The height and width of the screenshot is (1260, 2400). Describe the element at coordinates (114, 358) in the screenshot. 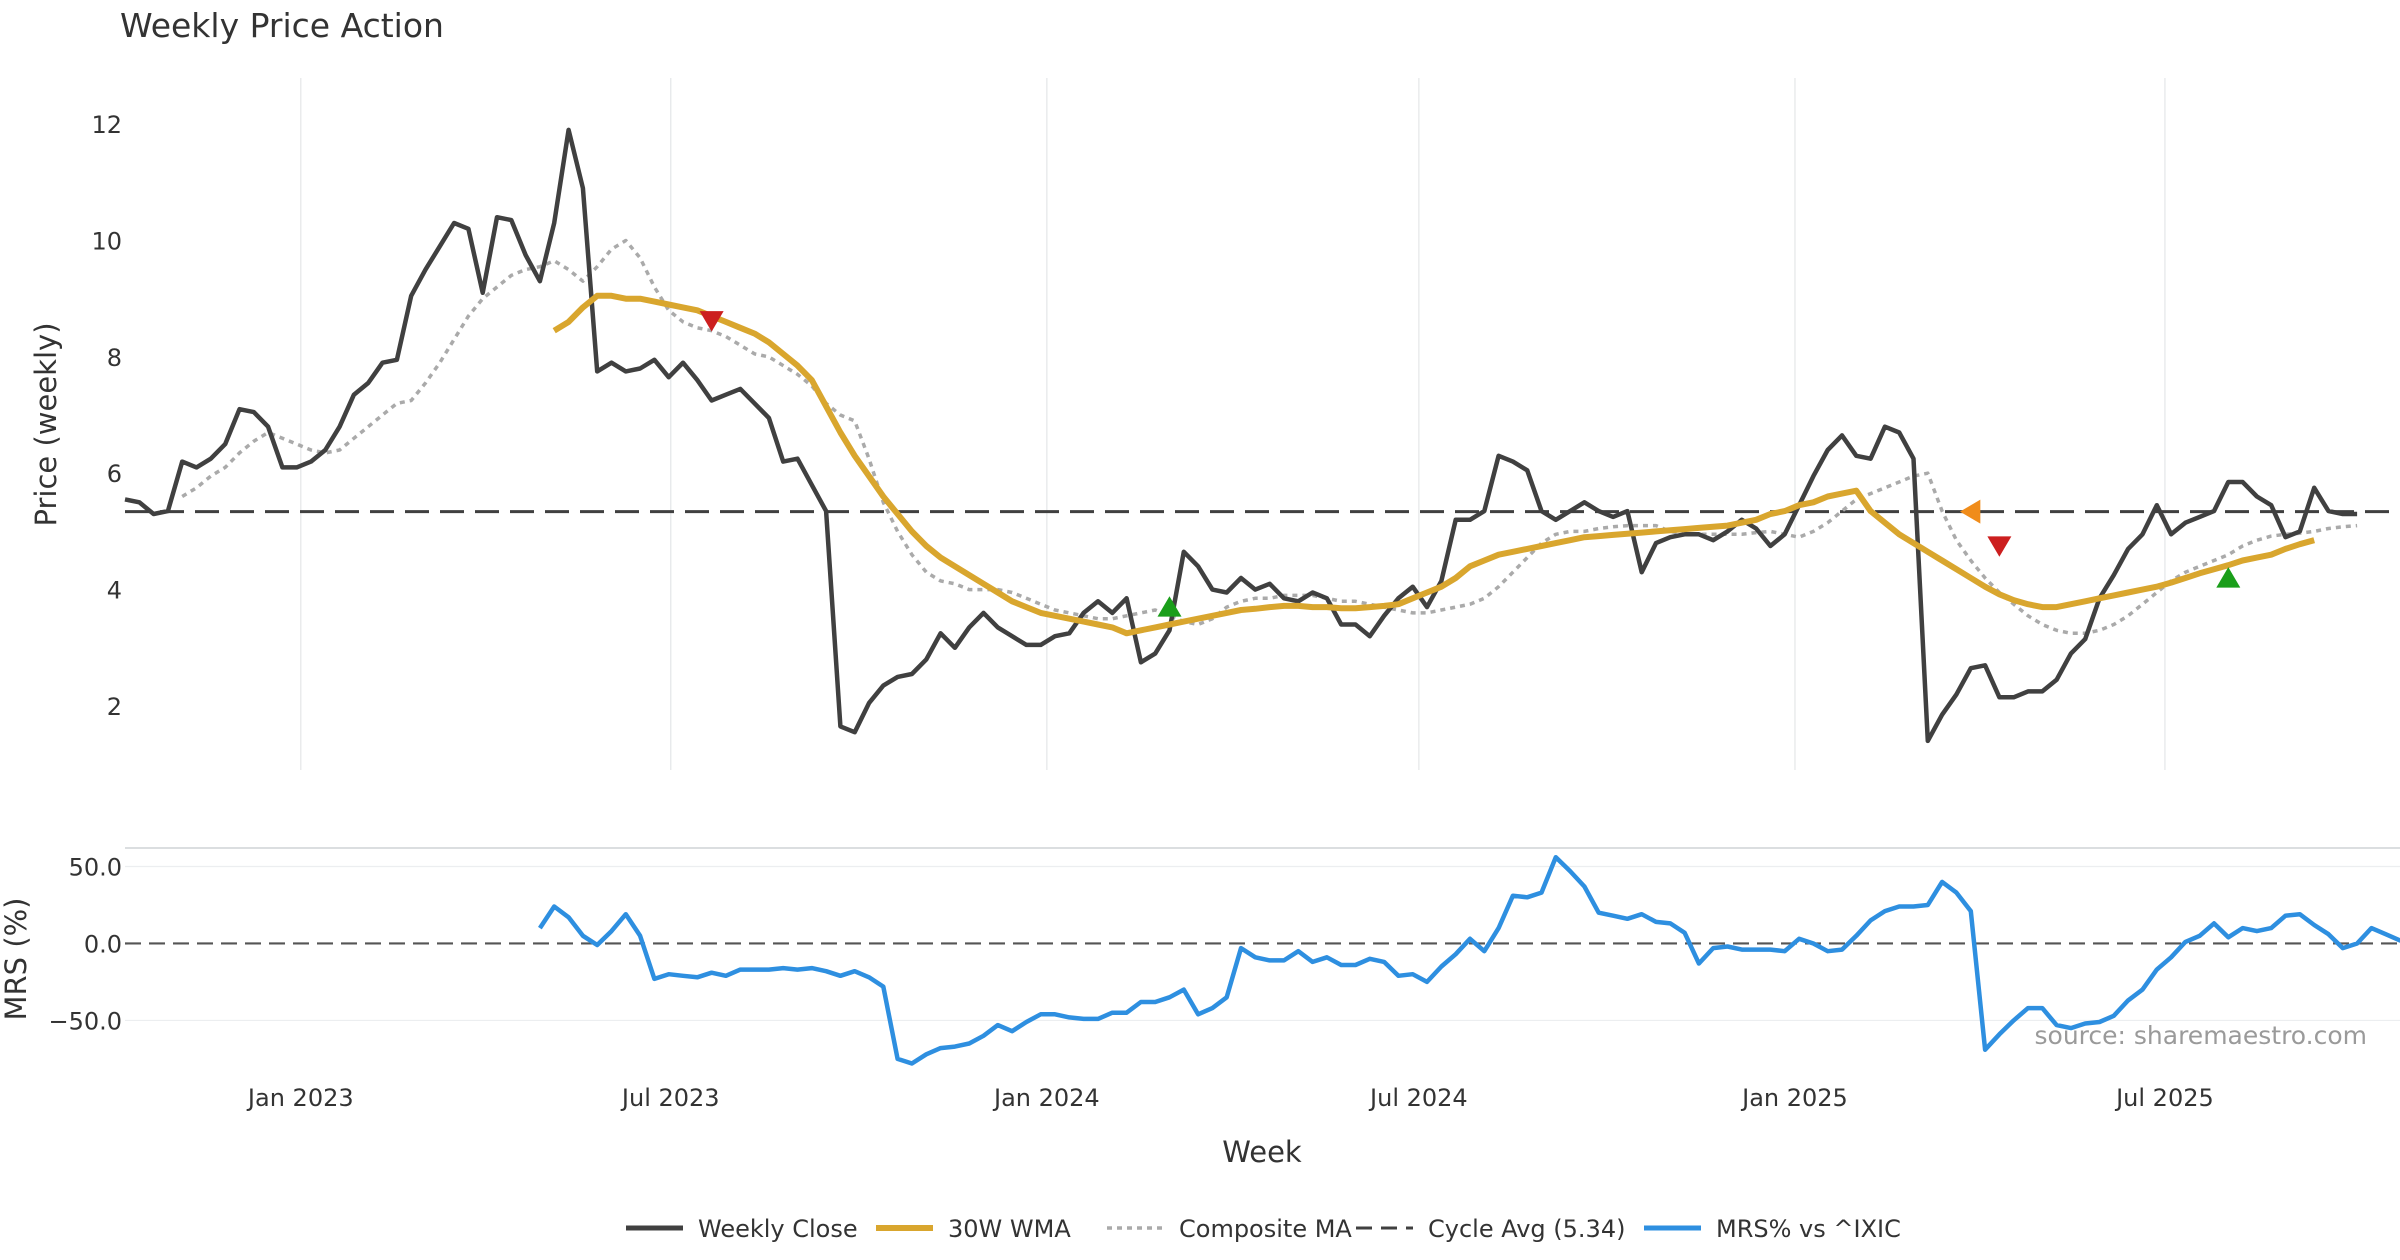

I see `price-y-tick-label: 8` at that location.